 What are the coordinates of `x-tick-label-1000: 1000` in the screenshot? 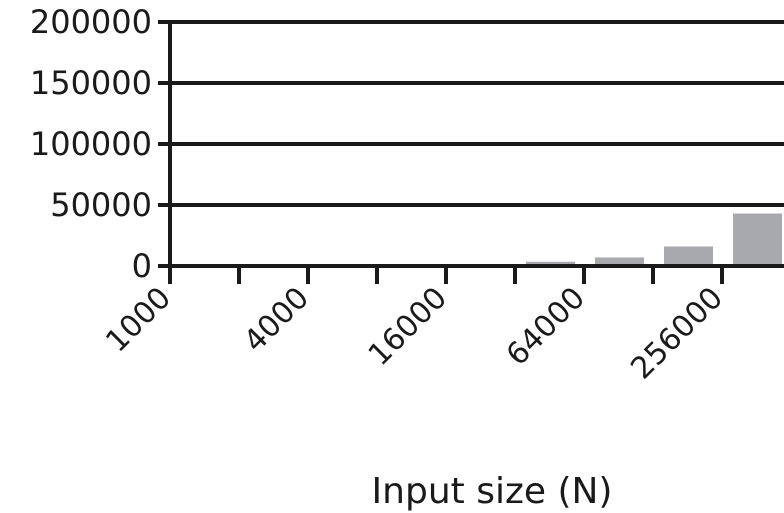 It's located at (138, 320).